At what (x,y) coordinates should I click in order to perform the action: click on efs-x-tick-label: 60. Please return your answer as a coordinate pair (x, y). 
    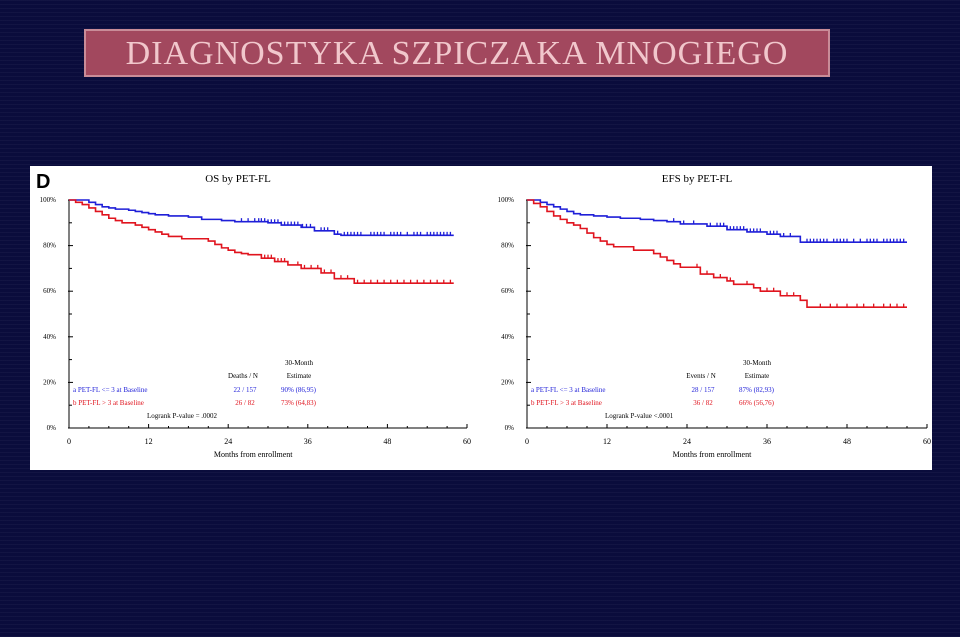
    Looking at the image, I should click on (927, 441).